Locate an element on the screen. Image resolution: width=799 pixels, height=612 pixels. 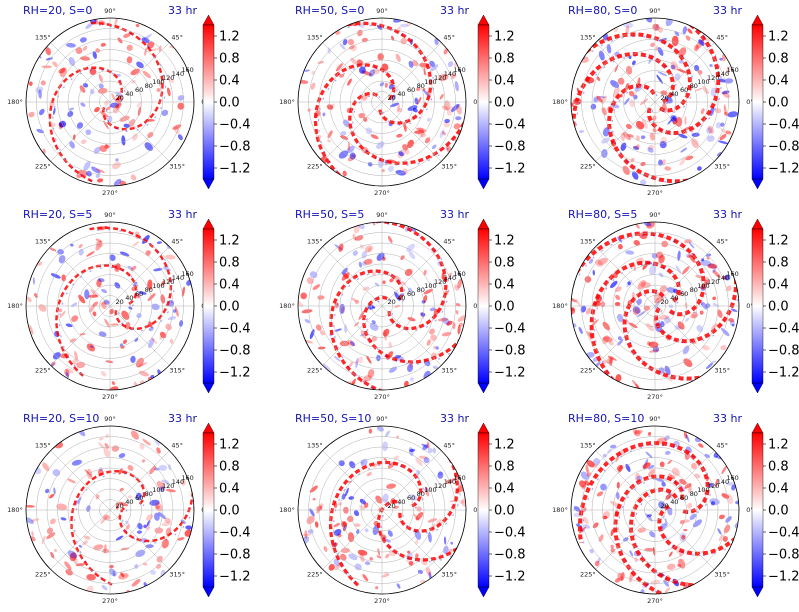
field-pattern is located at coordinates (382, 102).